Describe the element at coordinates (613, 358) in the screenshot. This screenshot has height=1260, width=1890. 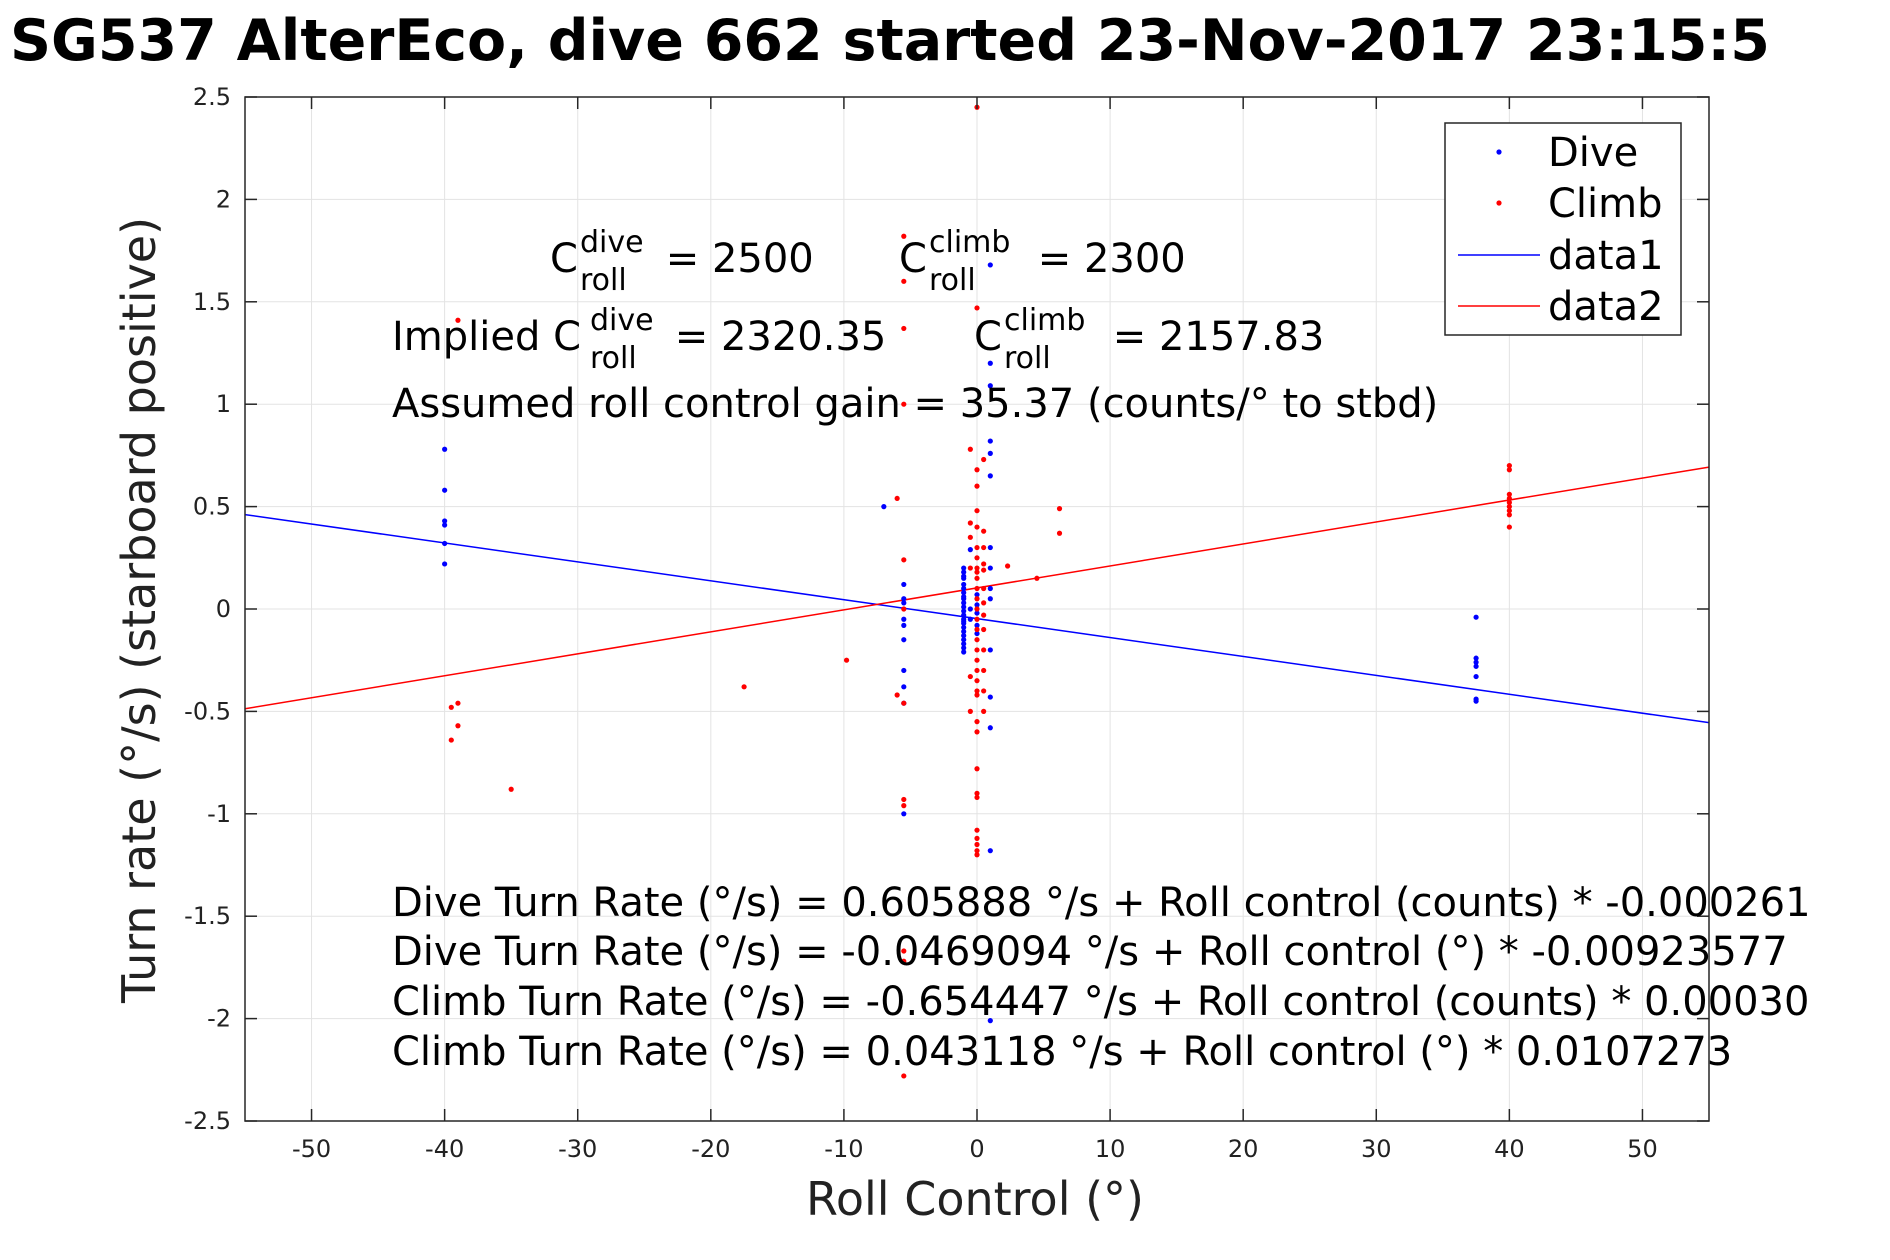
I see `implied-dive-sub: roll` at that location.